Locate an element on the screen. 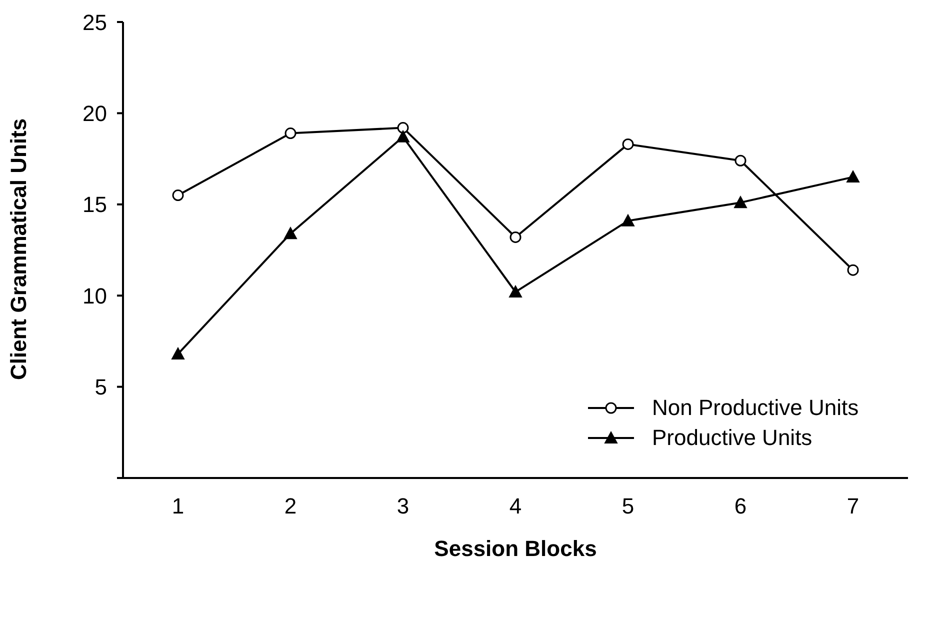 The width and height of the screenshot is (949, 643). y-tick-label: 10 is located at coordinates (94, 295).